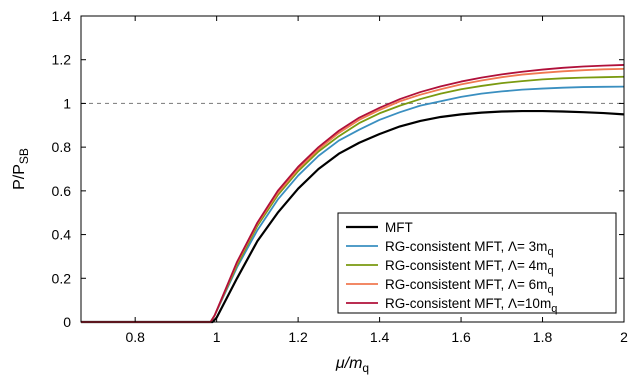  Describe the element at coordinates (624, 337) in the screenshot. I see `x-tick-label: 2` at that location.